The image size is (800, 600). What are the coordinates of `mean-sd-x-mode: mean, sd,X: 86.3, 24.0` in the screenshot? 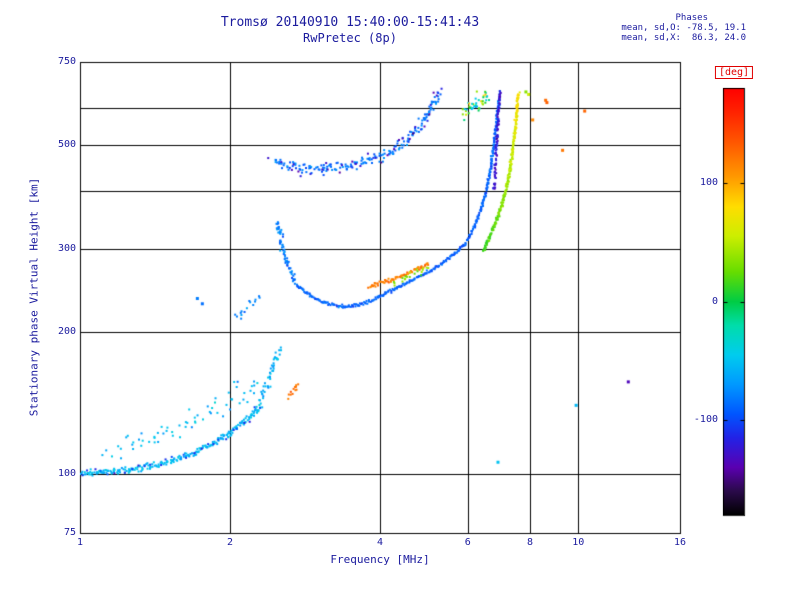 It's located at (683, 38).